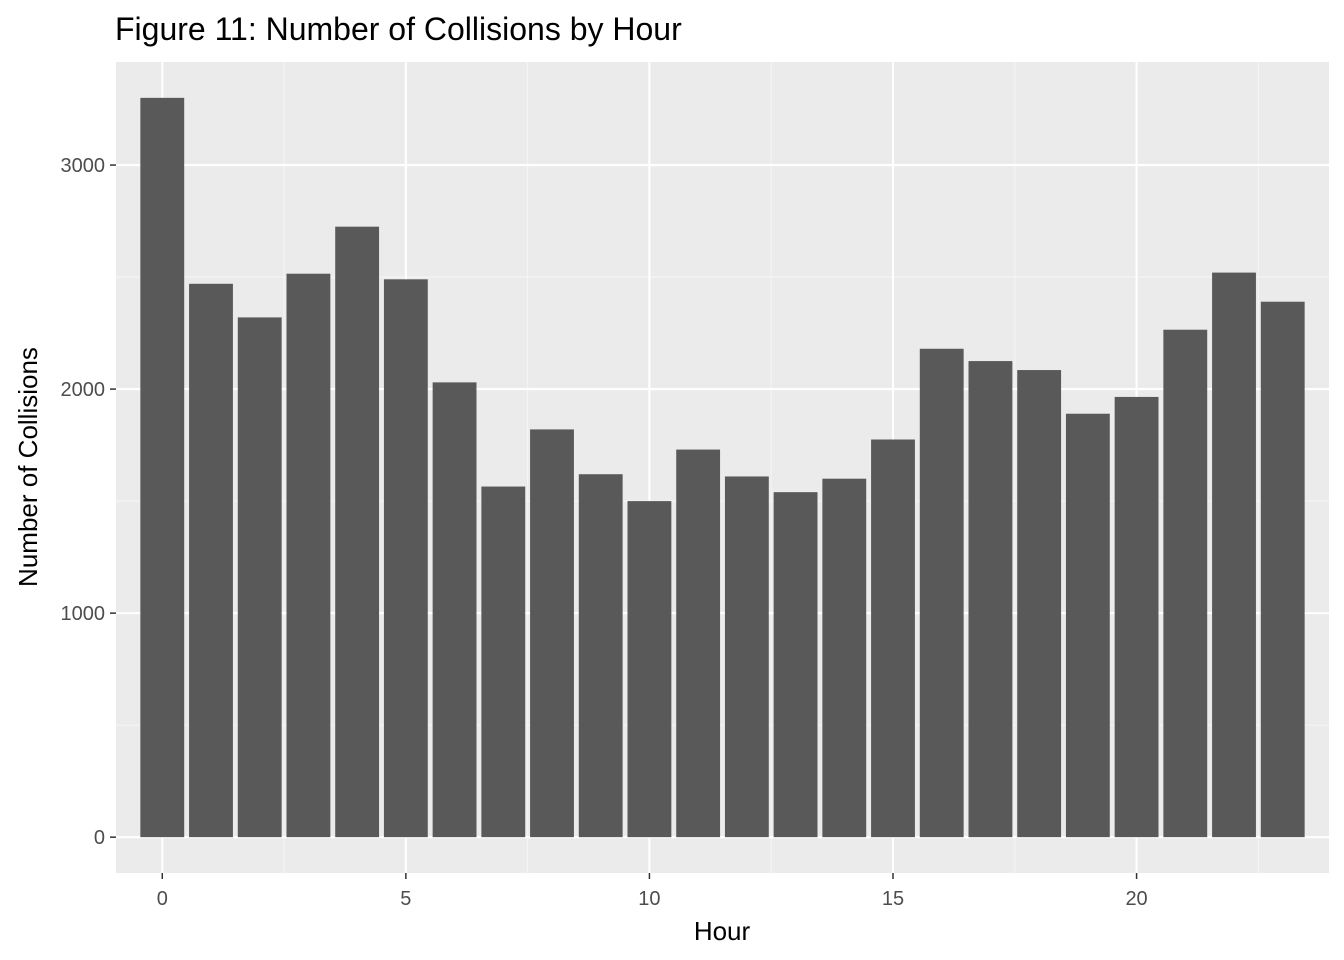 This screenshot has width=1344, height=960. What do you see at coordinates (893, 899) in the screenshot?
I see `x-tick-label: 15` at bounding box center [893, 899].